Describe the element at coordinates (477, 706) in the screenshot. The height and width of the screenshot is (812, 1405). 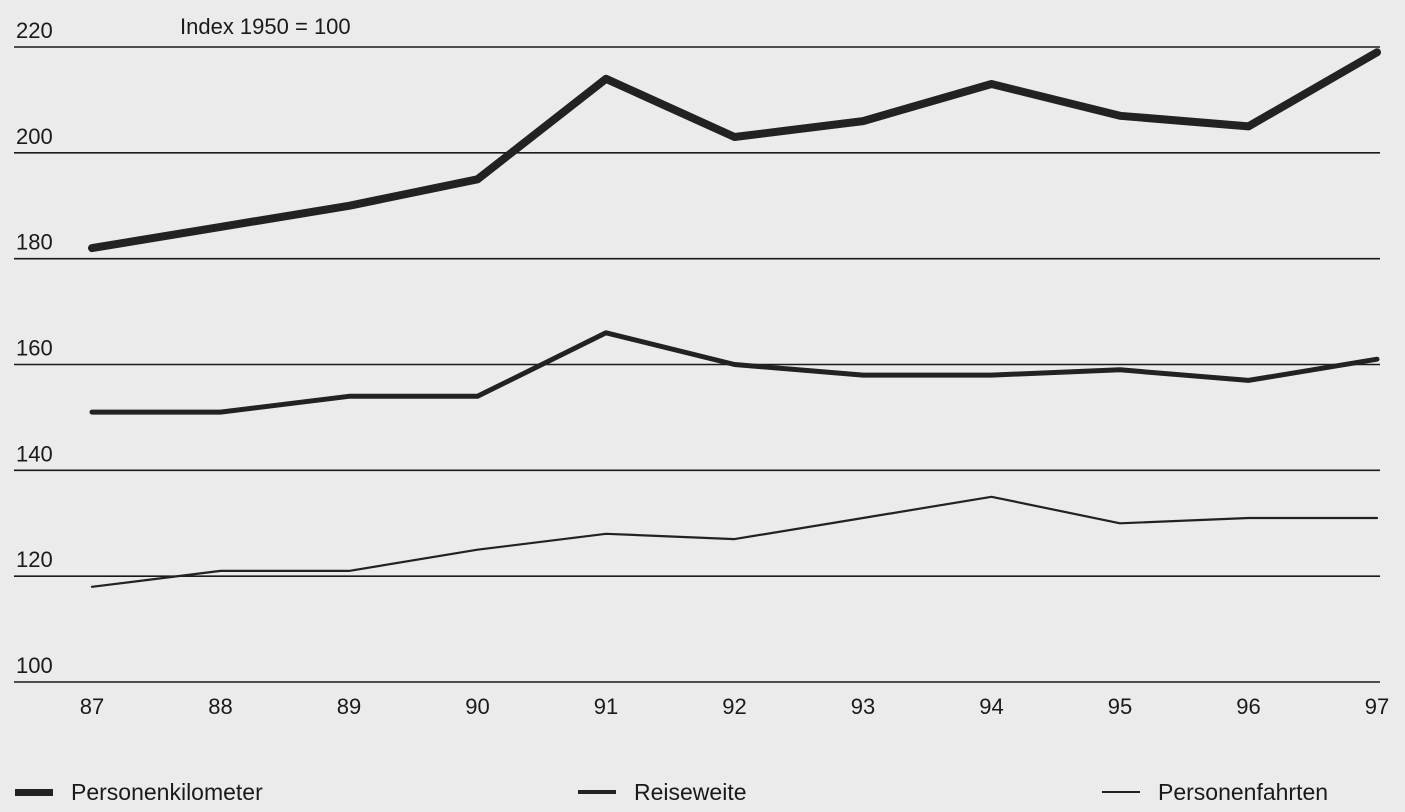
I see `x-tick-90: 90` at that location.